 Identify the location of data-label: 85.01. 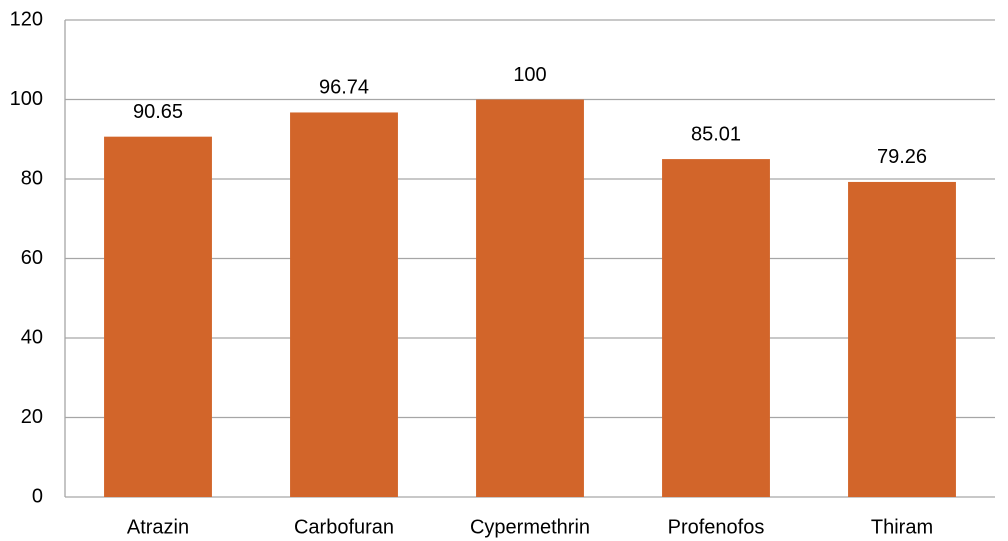
(716, 134).